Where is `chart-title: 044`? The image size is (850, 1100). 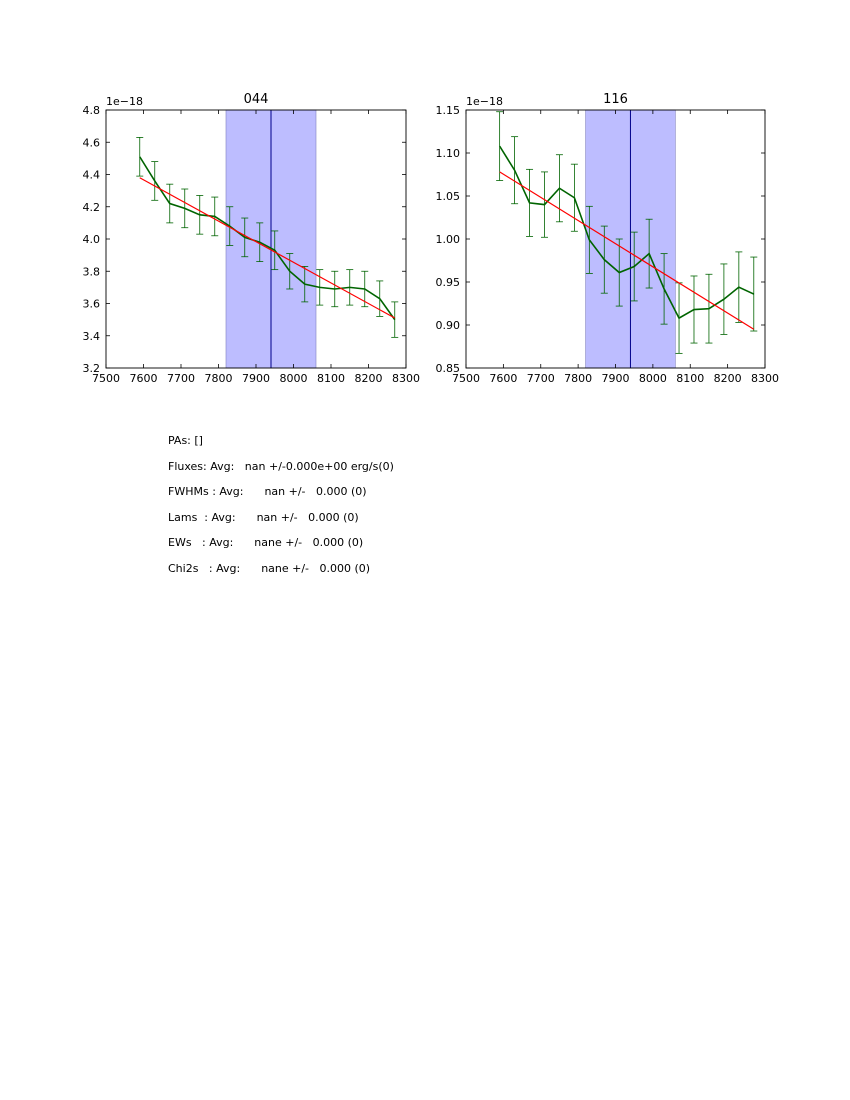
chart-title: 044 is located at coordinates (256, 99).